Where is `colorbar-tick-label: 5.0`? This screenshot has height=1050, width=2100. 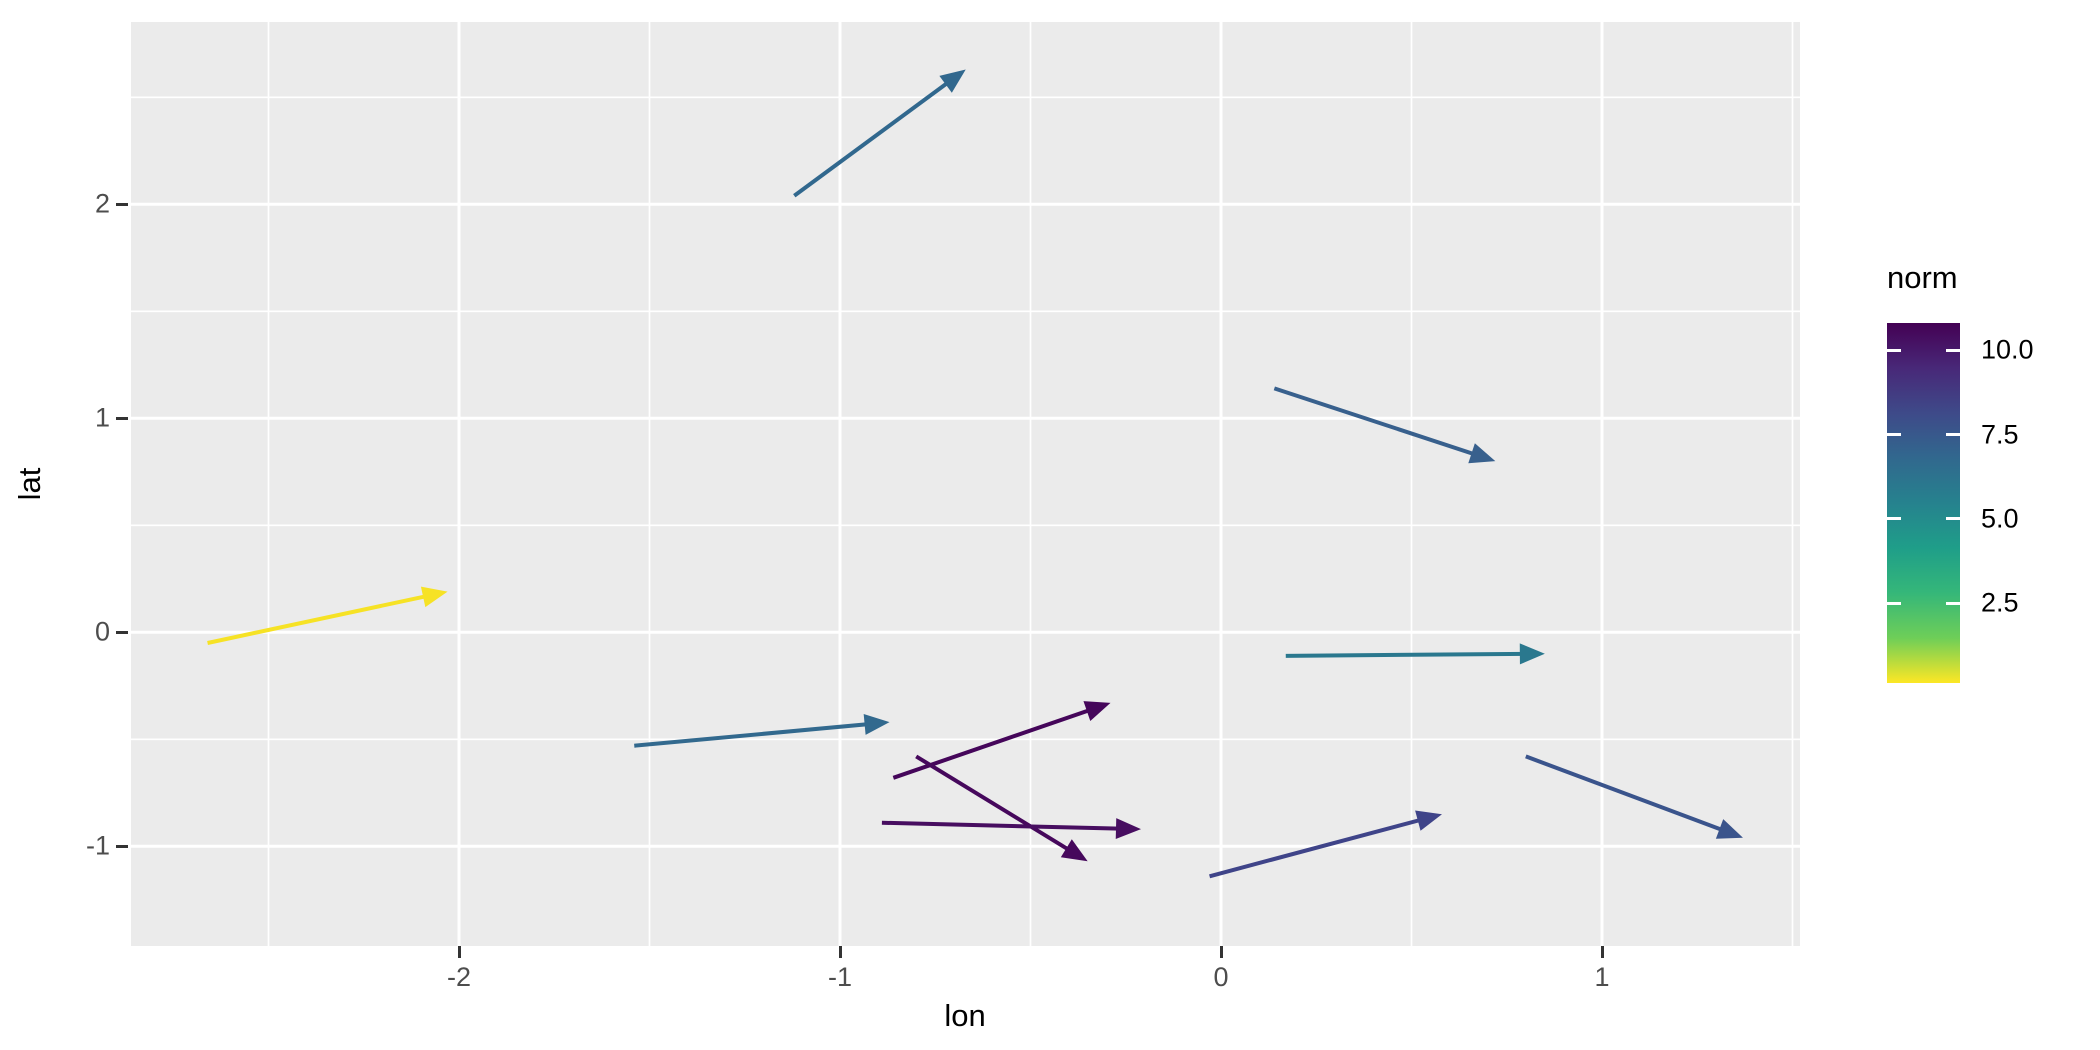 colorbar-tick-label: 5.0 is located at coordinates (2000, 518).